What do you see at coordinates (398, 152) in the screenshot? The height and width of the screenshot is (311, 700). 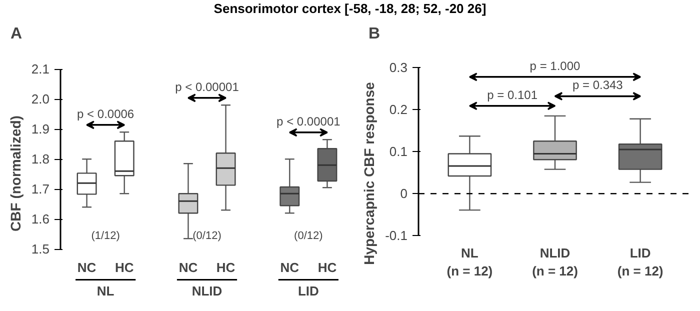 I see `y-tick-label: 0.1` at bounding box center [398, 152].